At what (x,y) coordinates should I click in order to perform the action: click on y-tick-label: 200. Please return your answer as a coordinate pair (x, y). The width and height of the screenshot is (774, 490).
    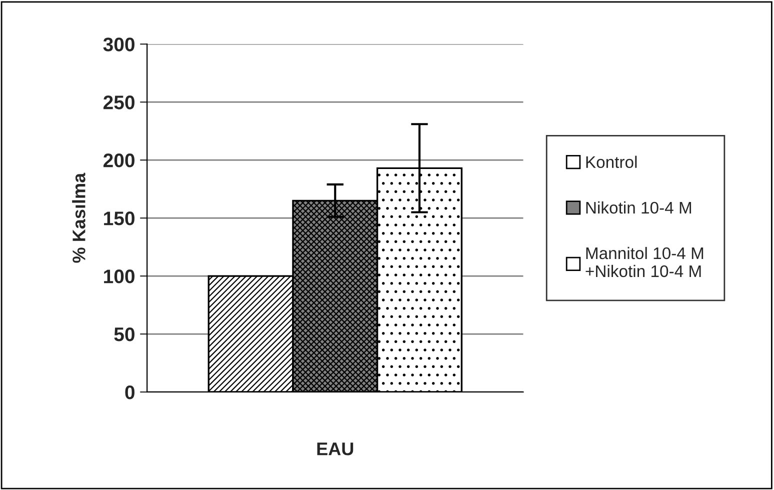
    Looking at the image, I should click on (118, 161).